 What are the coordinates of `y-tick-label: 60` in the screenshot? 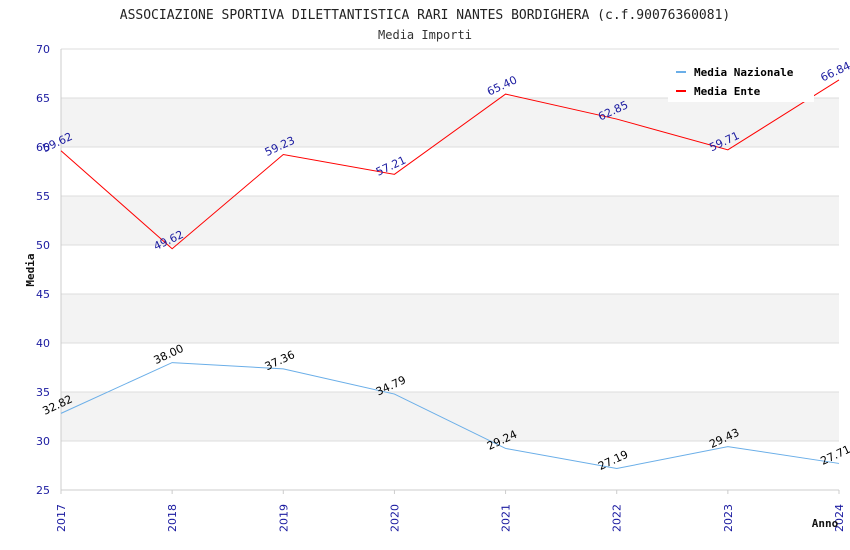 It's located at (43, 147).